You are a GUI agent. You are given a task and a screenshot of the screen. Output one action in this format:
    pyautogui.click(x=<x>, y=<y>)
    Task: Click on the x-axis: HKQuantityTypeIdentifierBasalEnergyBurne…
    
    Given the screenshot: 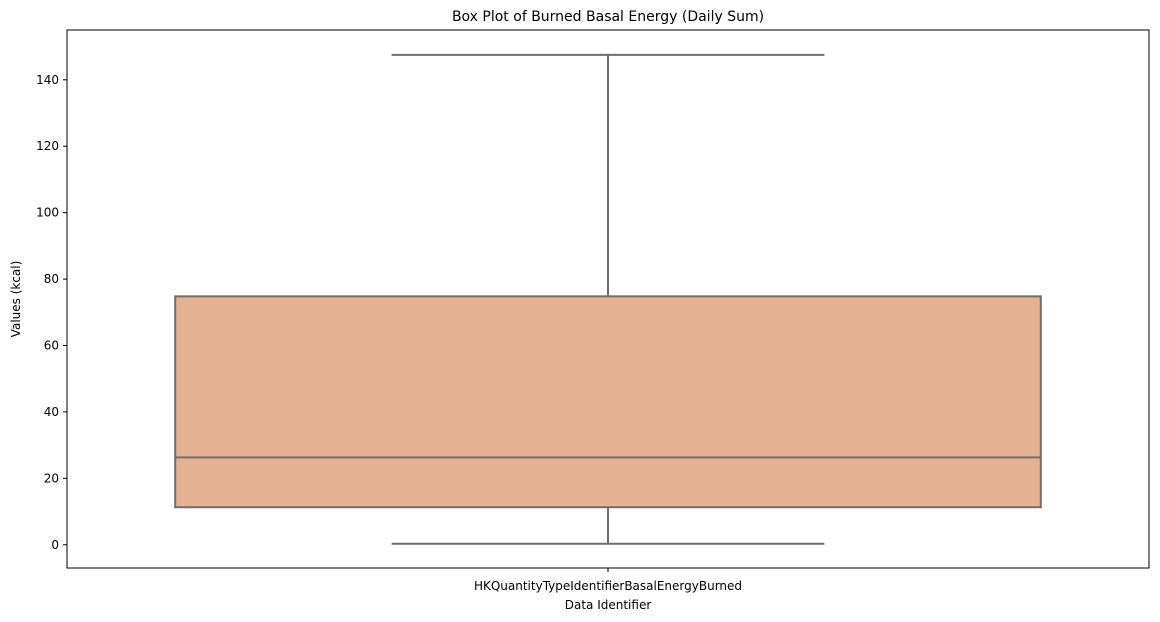 What is the action you would take?
    pyautogui.click(x=608, y=580)
    